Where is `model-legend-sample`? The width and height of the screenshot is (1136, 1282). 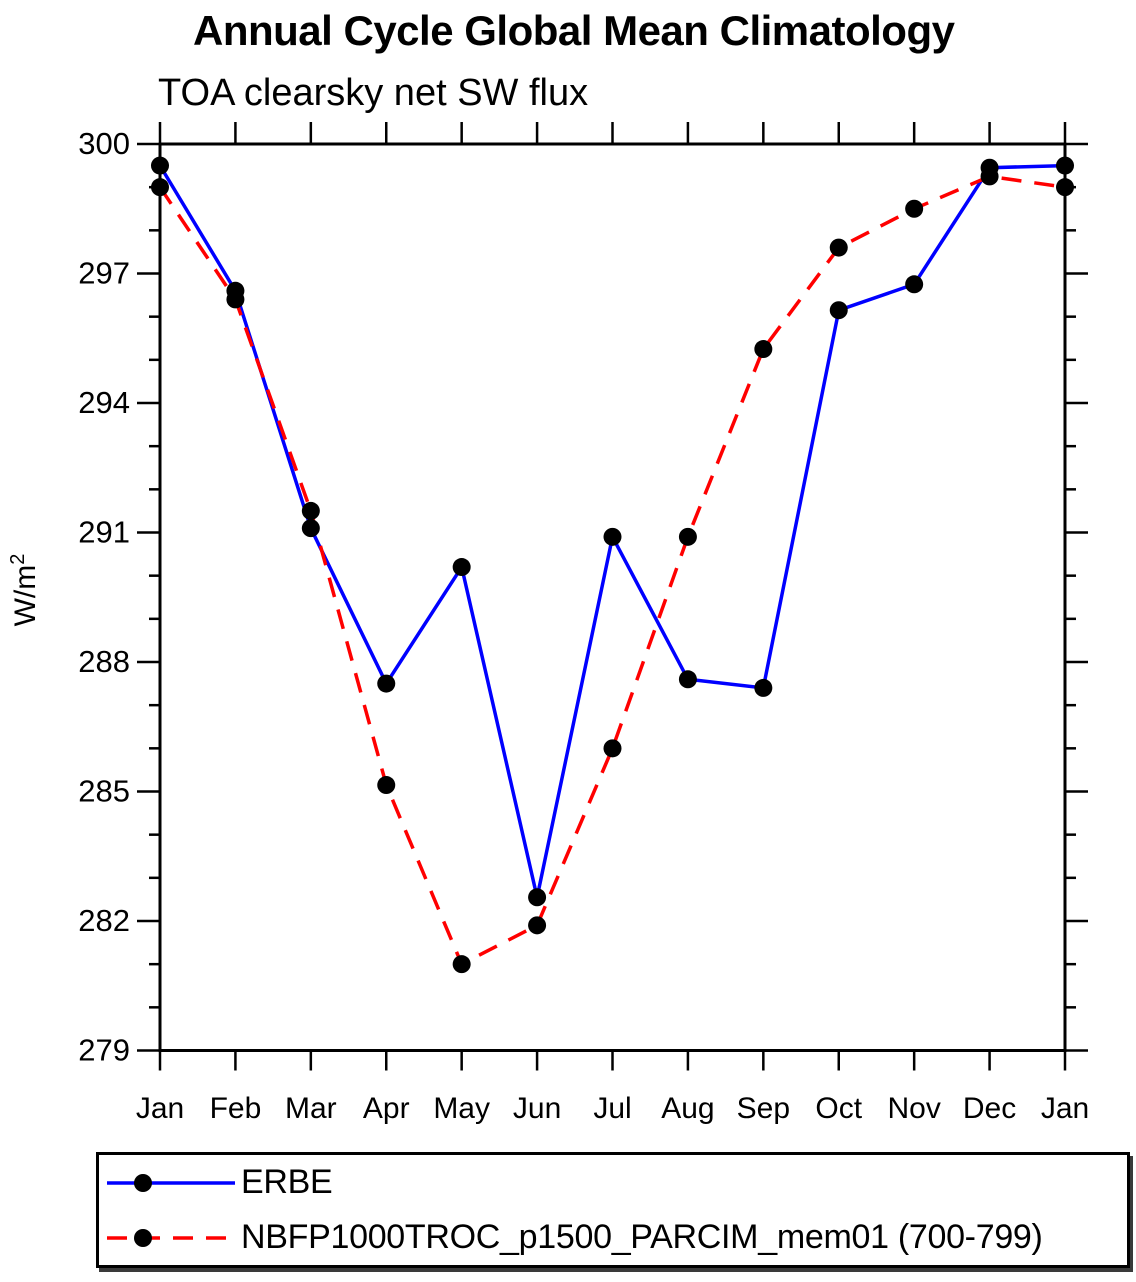 model-legend-sample is located at coordinates (171, 1237).